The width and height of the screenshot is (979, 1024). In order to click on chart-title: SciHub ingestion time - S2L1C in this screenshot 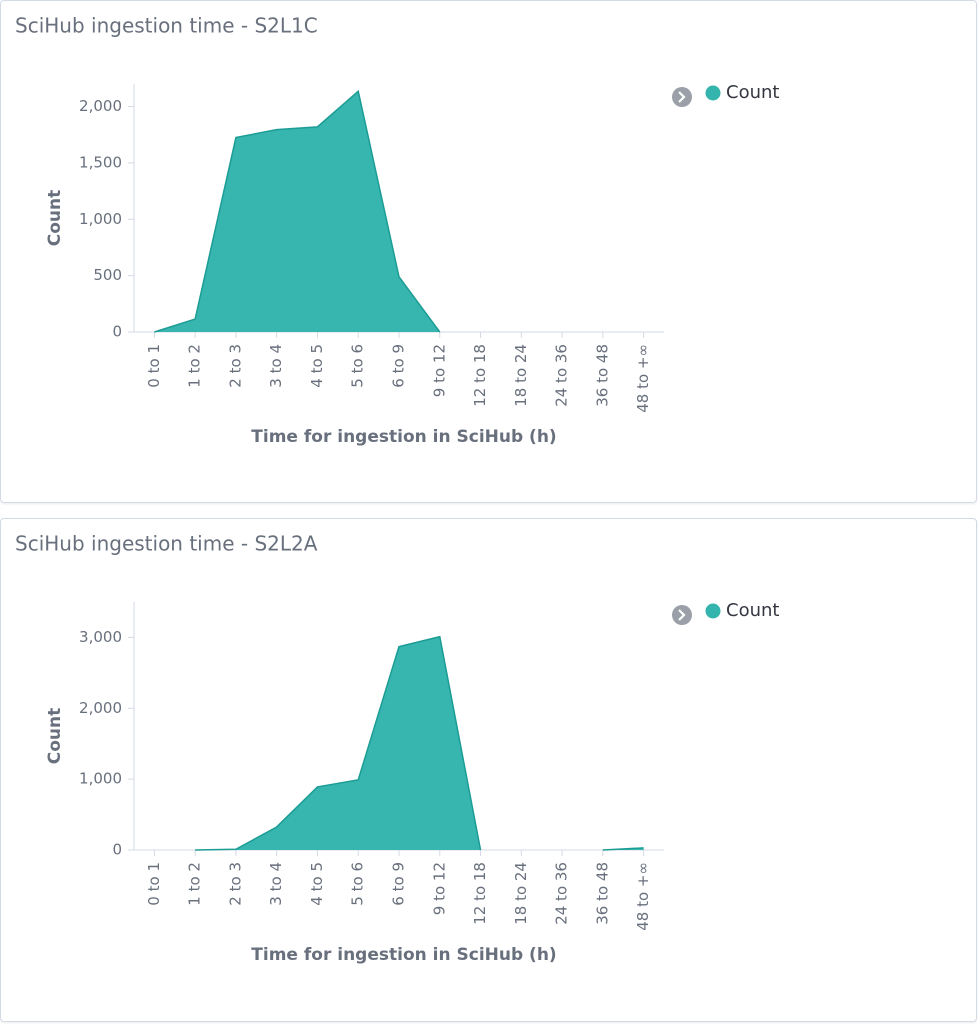, I will do `click(166, 26)`.